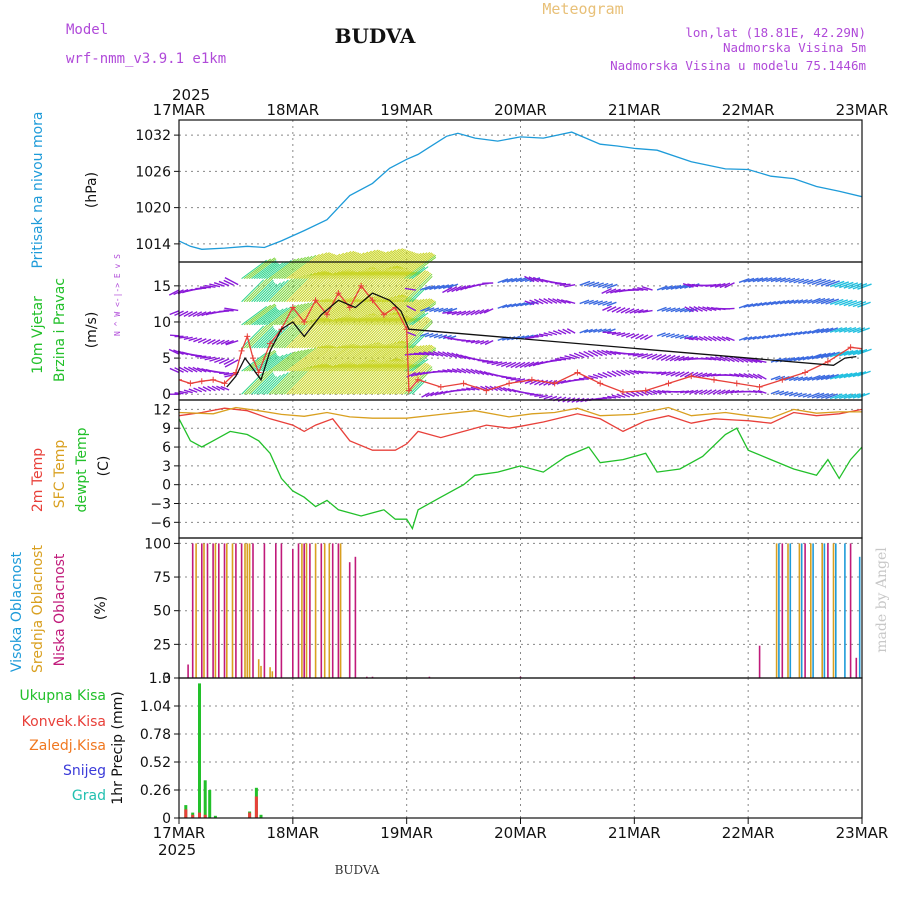  What do you see at coordinates (862, 833) in the screenshot?
I see `time-label-bottom: 23MAR` at bounding box center [862, 833].